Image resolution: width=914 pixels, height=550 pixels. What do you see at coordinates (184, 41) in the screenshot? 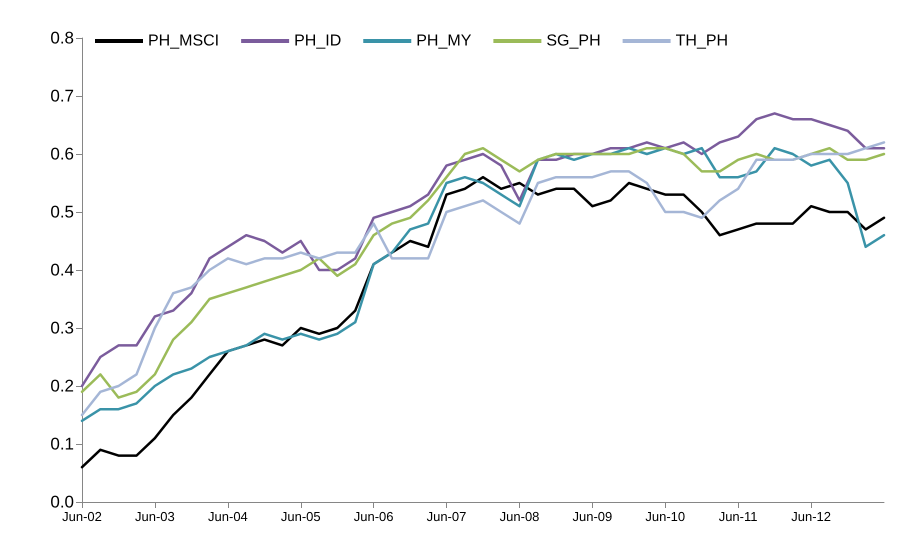
I see `legend-label: PH_MSCI` at bounding box center [184, 41].